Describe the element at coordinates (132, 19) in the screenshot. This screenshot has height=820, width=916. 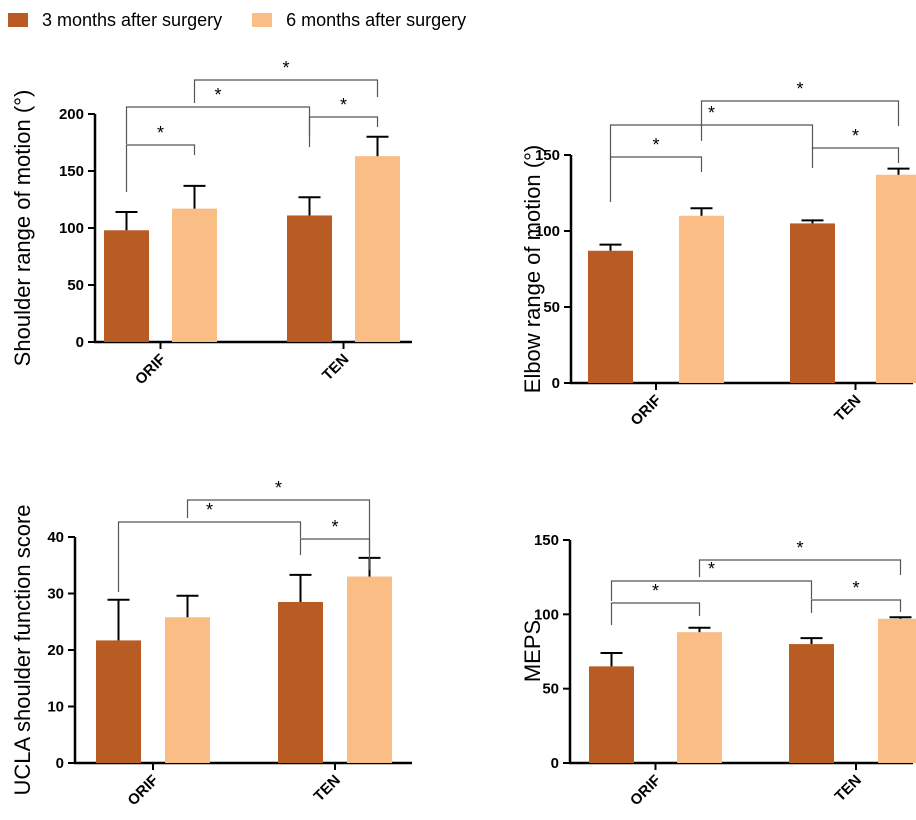
I see `legend-label-3-months: 3 months after surgery` at that location.